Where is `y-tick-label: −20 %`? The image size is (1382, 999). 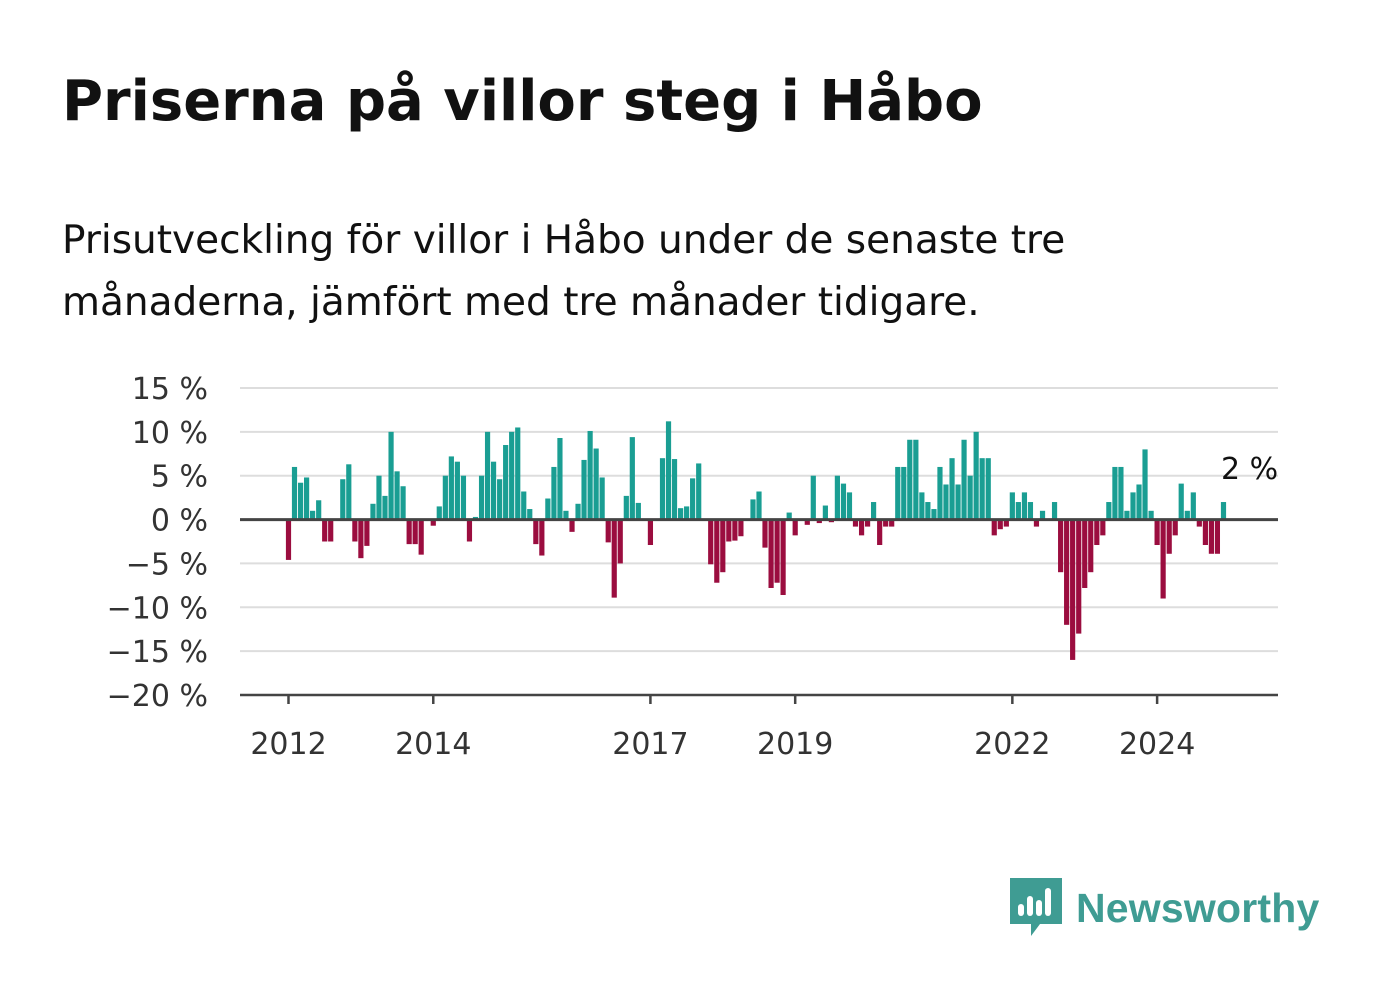
y-tick-label: −20 % is located at coordinates (157, 696).